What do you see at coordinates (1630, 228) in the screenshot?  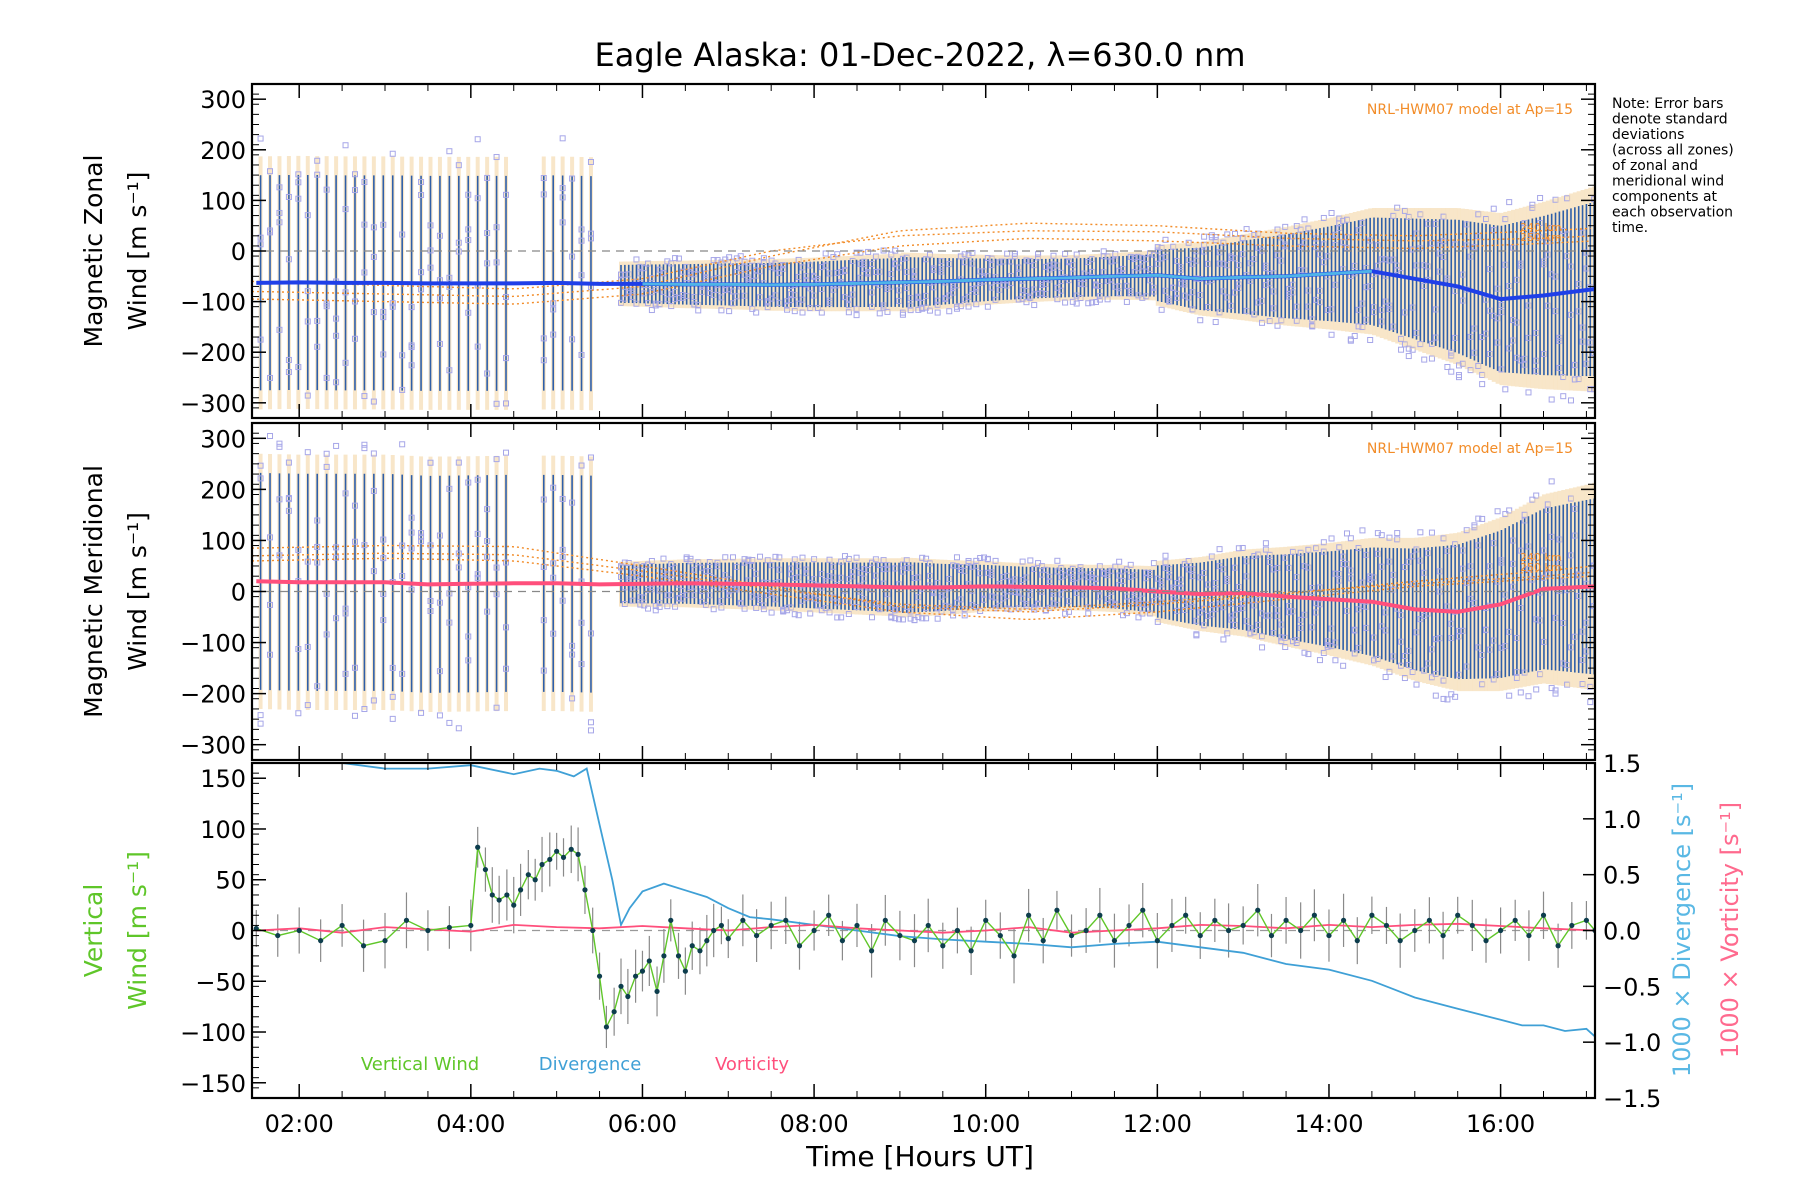 I see `note-line: time.` at bounding box center [1630, 228].